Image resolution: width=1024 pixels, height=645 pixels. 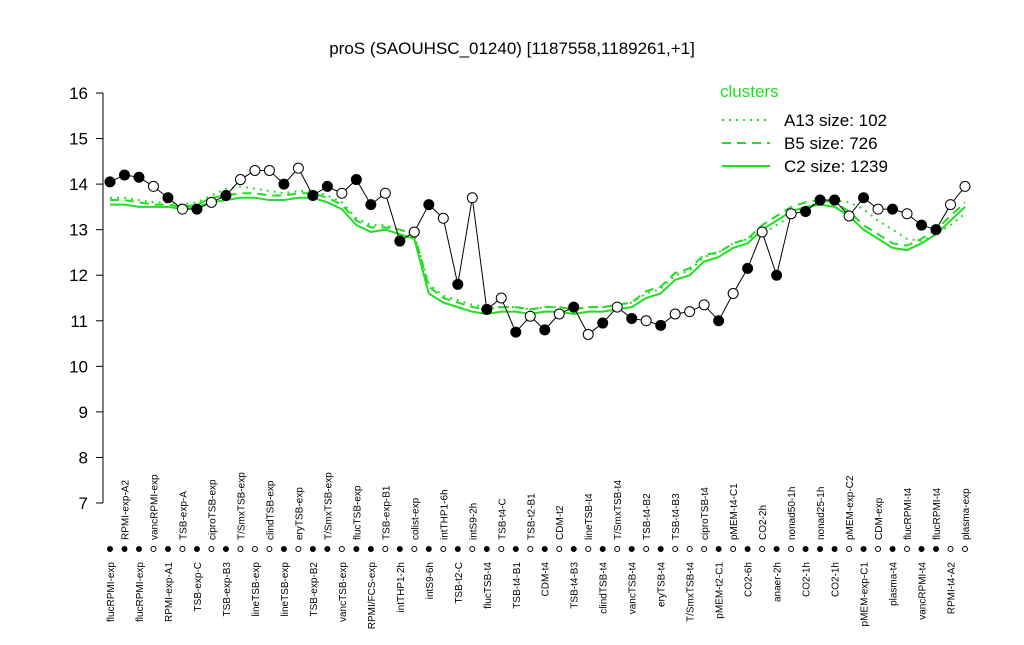 What do you see at coordinates (154, 507) in the screenshot?
I see `x-tick-label: vancRPMI-exp` at bounding box center [154, 507].